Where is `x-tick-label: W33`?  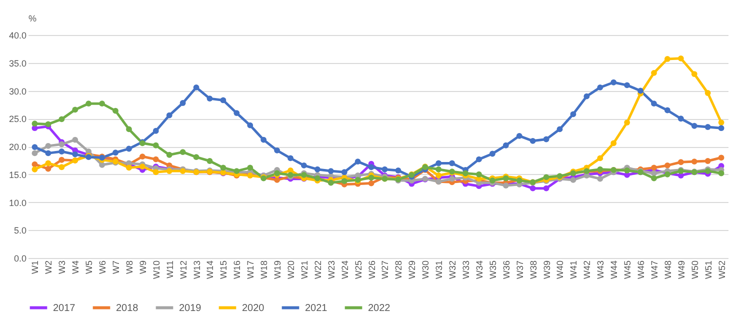 x-tick-label: W33 is located at coordinates (466, 270).